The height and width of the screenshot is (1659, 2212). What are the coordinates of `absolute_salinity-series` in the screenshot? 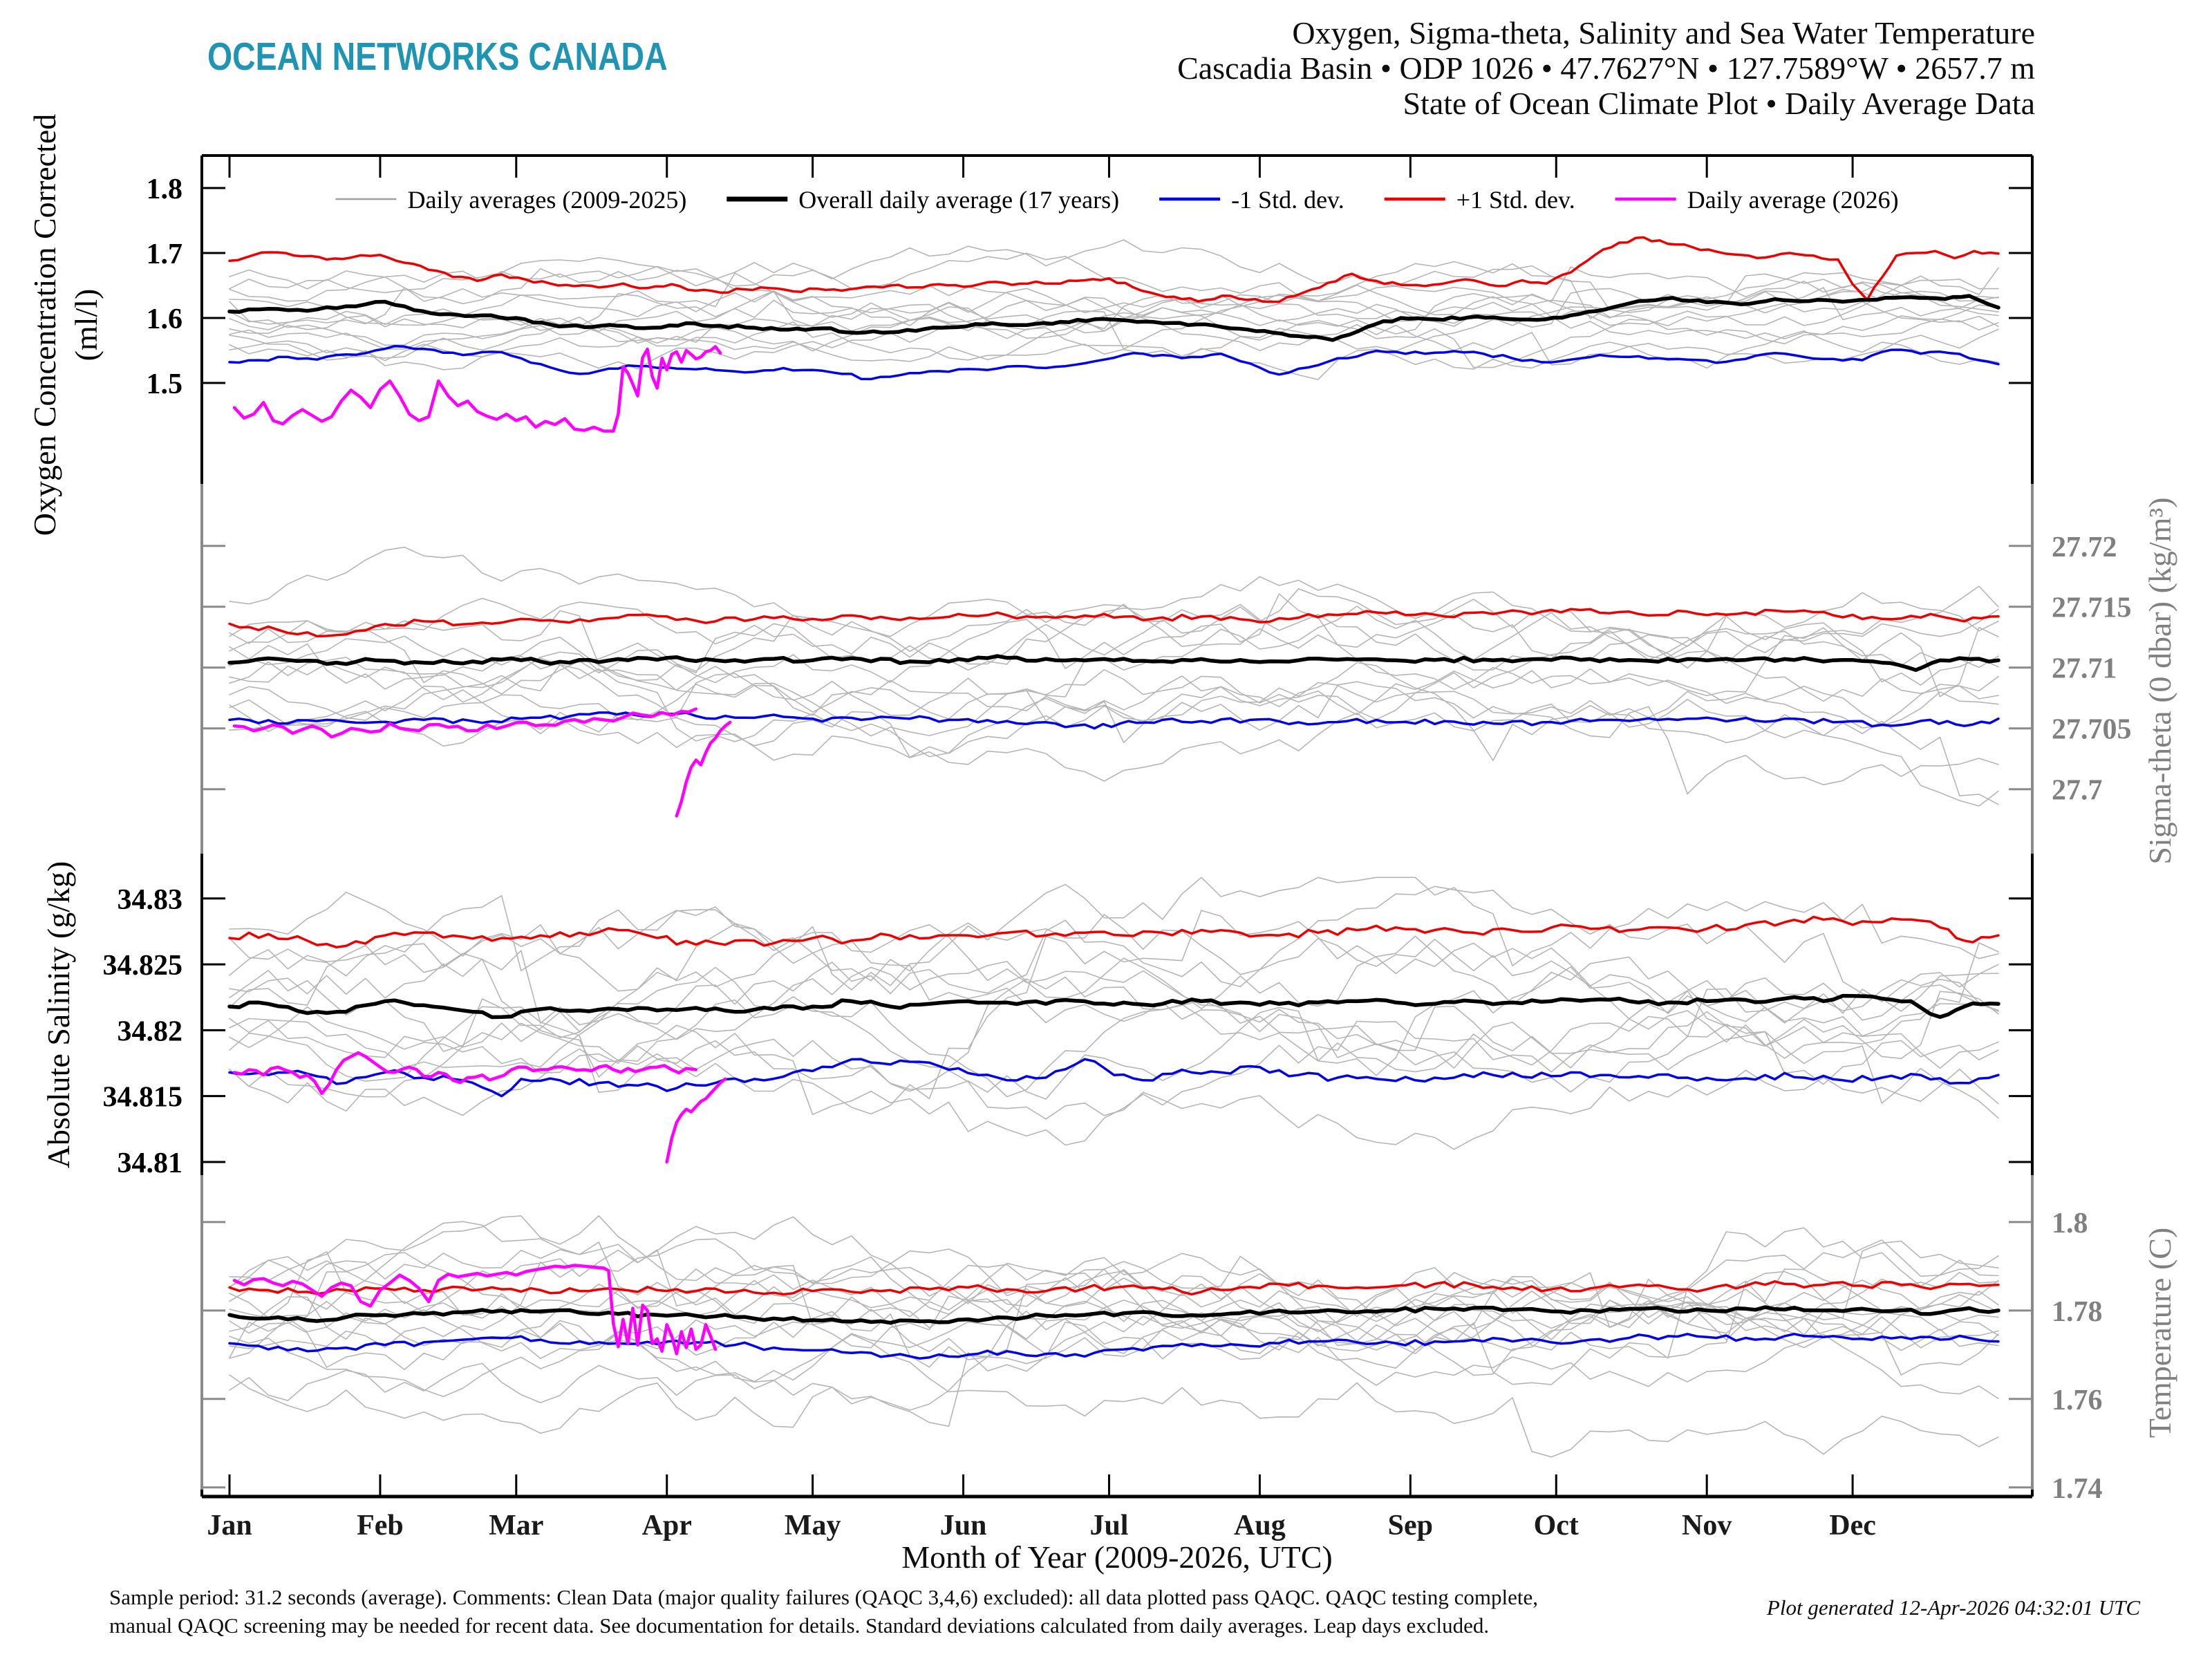 It's located at (1113, 1039).